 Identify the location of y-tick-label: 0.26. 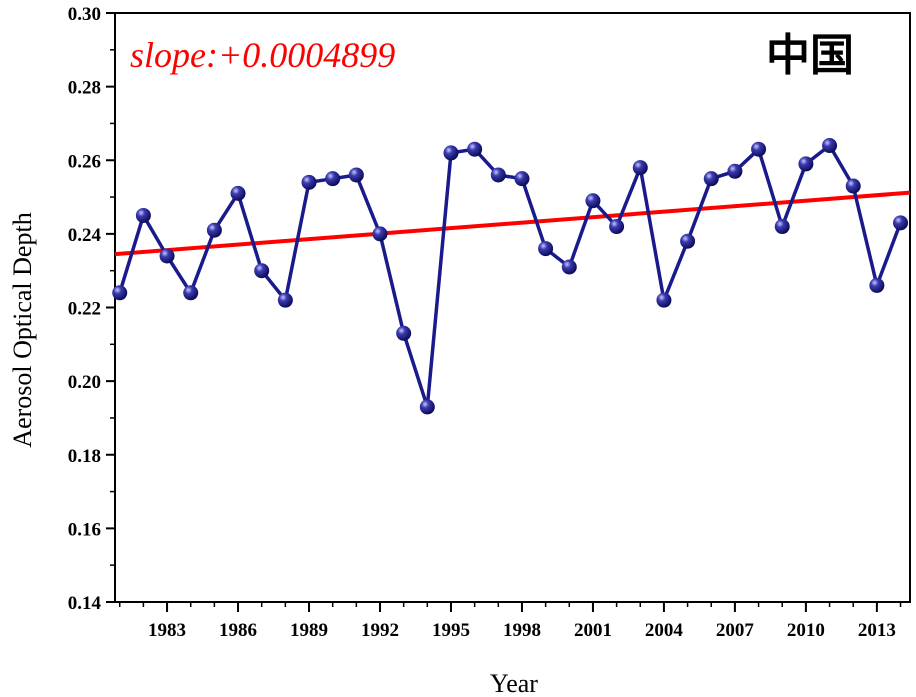
(84, 161).